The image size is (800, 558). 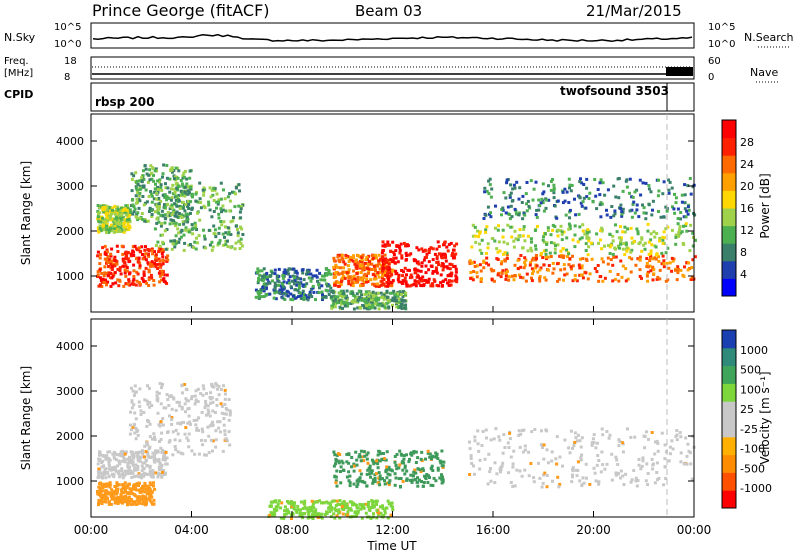 What do you see at coordinates (451, 243) in the screenshot?
I see `power-cell-2073` at bounding box center [451, 243].